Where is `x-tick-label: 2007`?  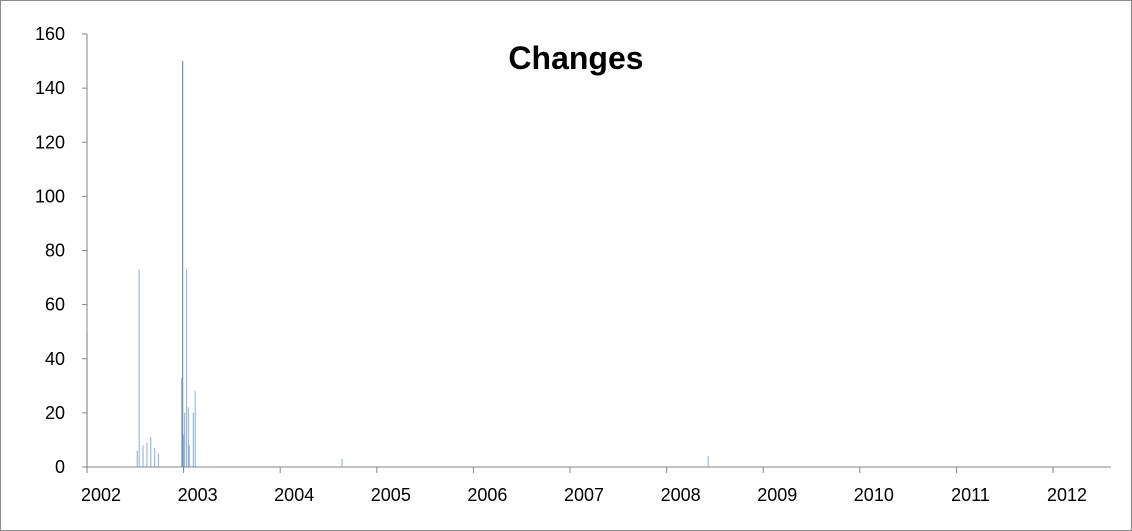
x-tick-label: 2007 is located at coordinates (584, 495).